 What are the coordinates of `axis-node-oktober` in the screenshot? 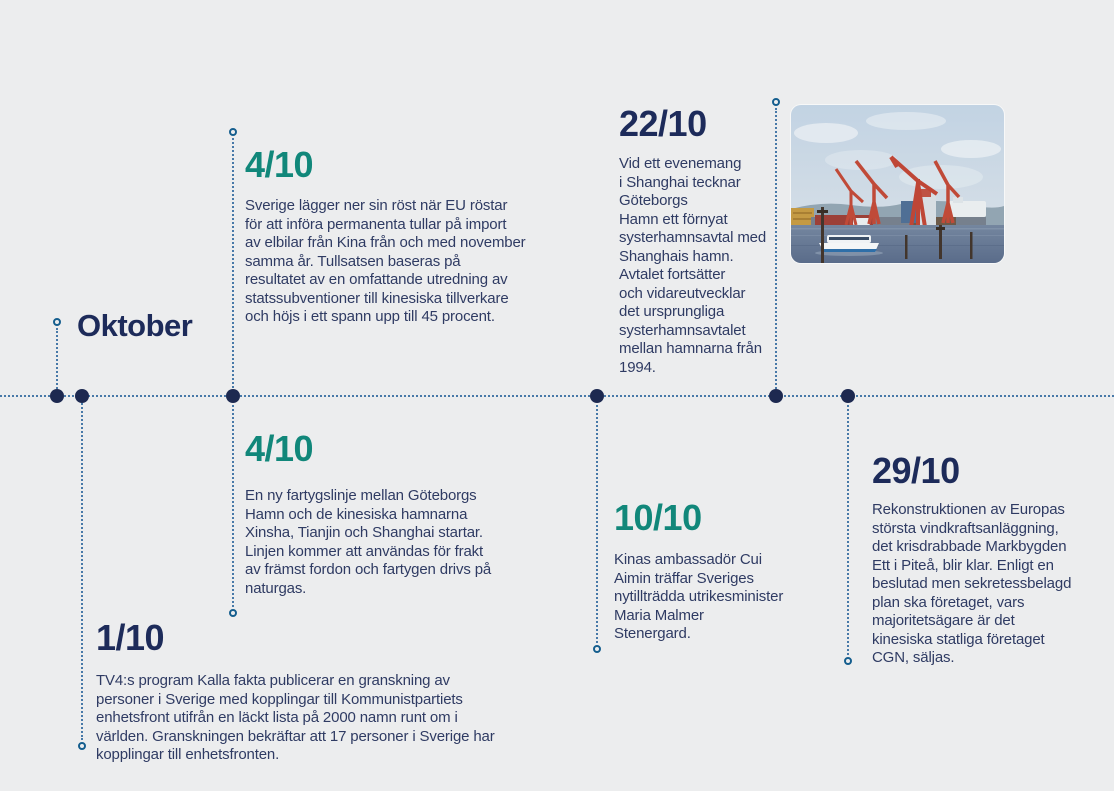 It's located at (57, 396).